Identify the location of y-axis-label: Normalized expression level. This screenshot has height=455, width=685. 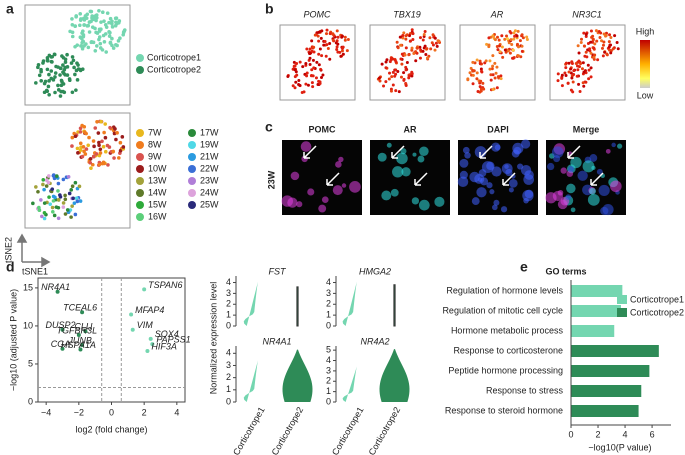
(213, 338).